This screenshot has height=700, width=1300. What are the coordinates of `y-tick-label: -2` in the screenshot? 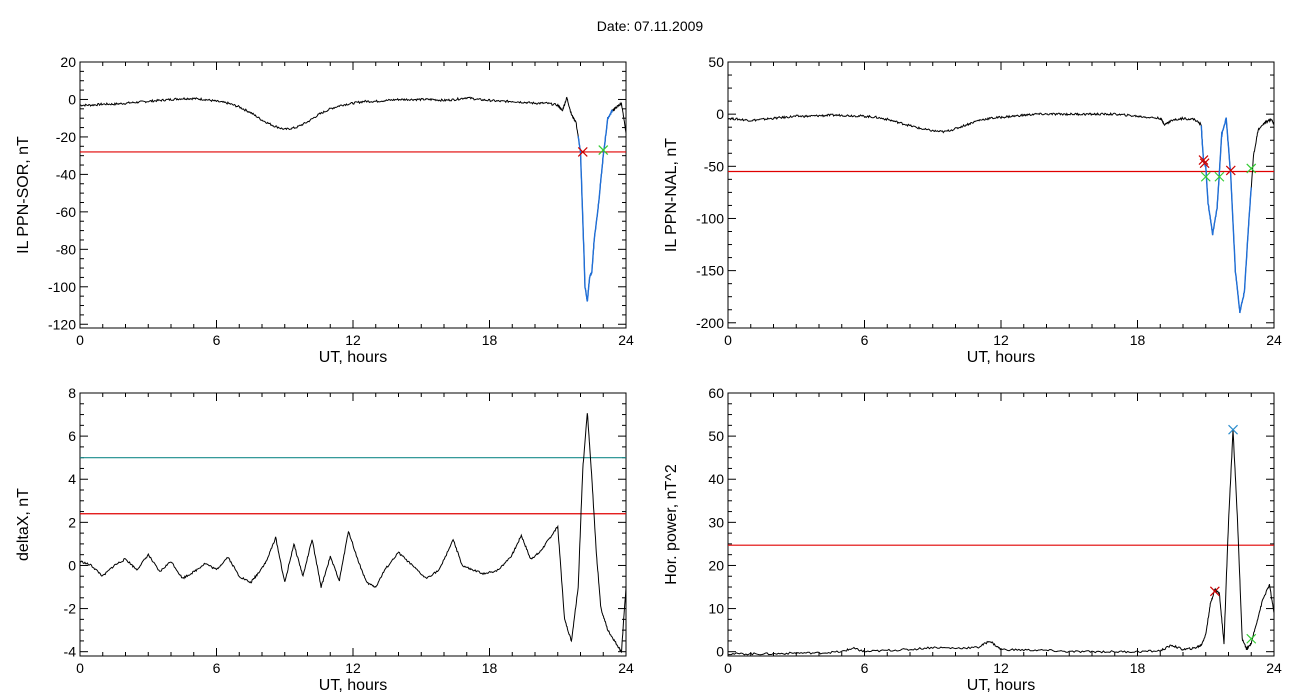 It's located at (70, 609).